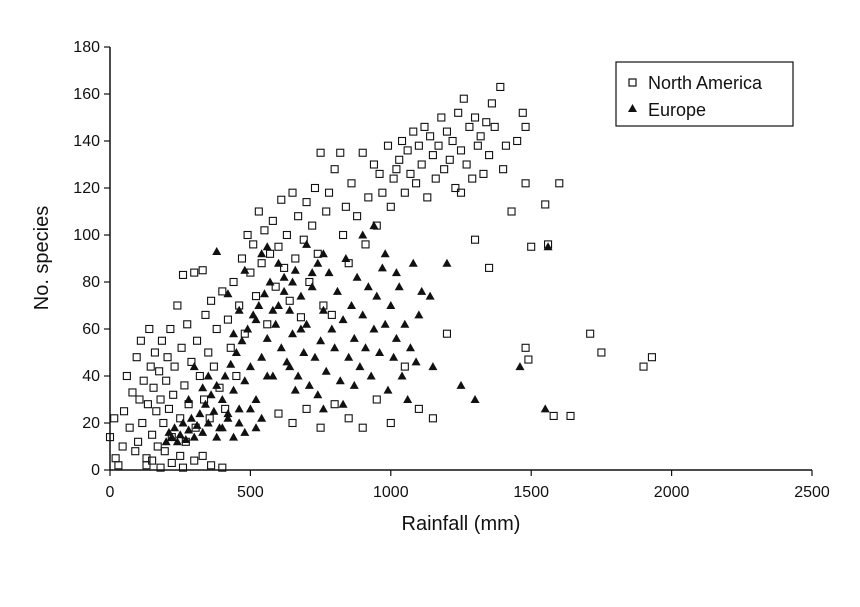 This screenshot has height=607, width=860. What do you see at coordinates (812, 492) in the screenshot?
I see `x-tick-label: 2500` at bounding box center [812, 492].